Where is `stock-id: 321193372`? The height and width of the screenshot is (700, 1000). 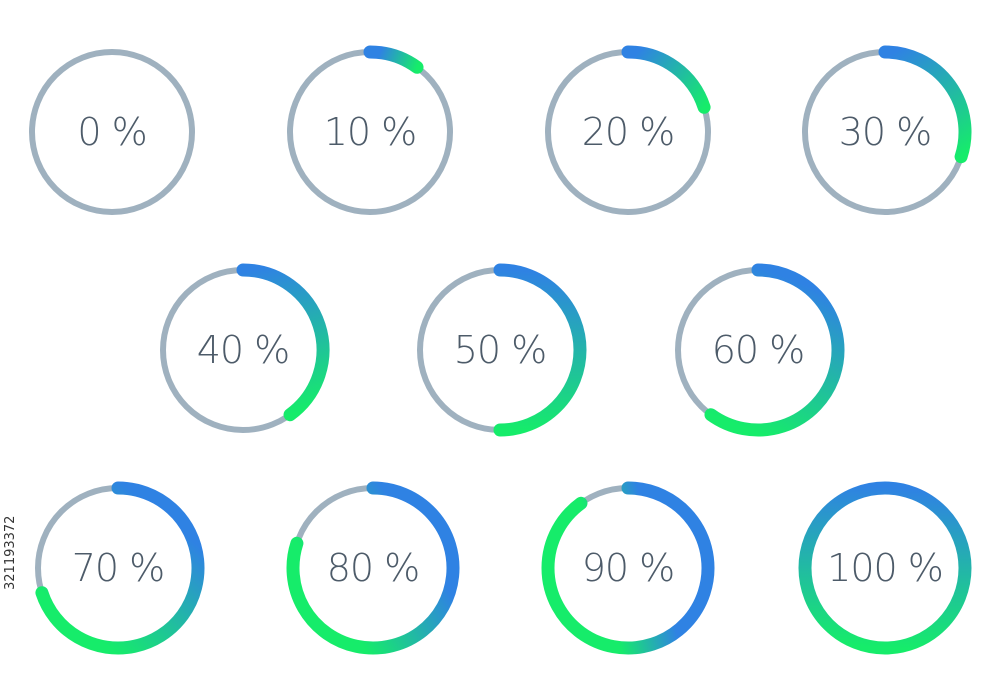
stock-id: 321193372 is located at coordinates (10, 553).